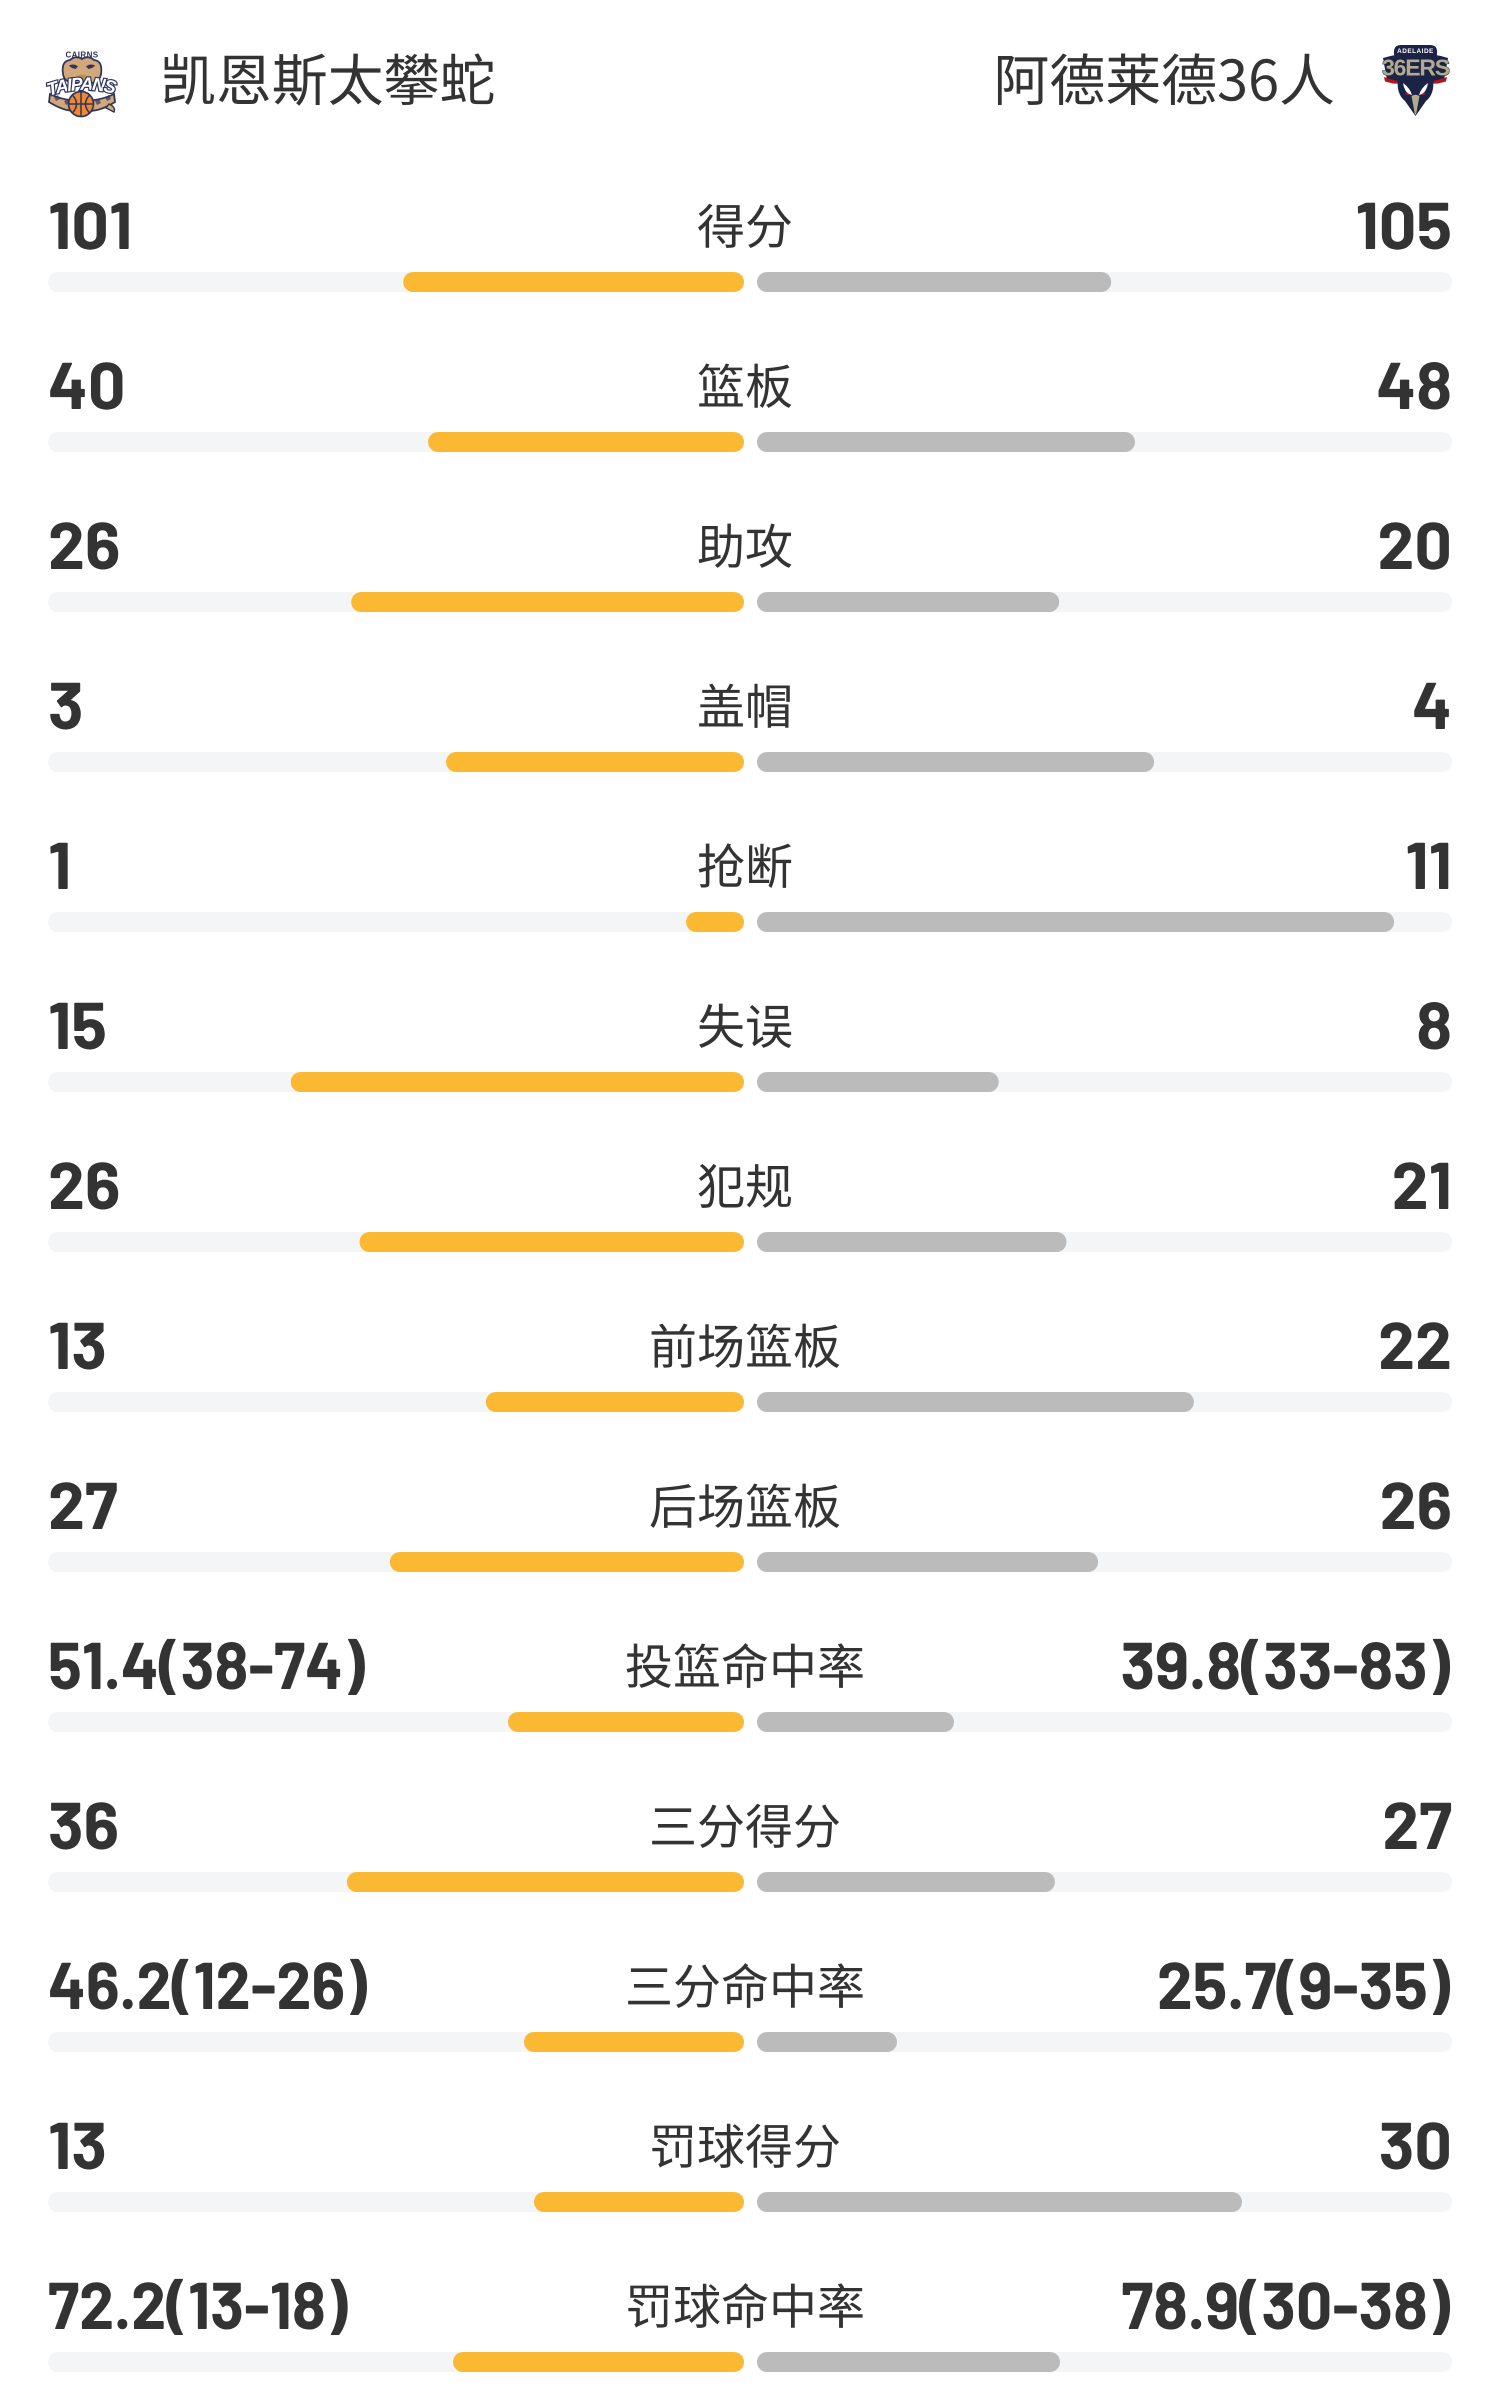  I want to click on svg-text: ADELAIDE, so click(1415, 51).